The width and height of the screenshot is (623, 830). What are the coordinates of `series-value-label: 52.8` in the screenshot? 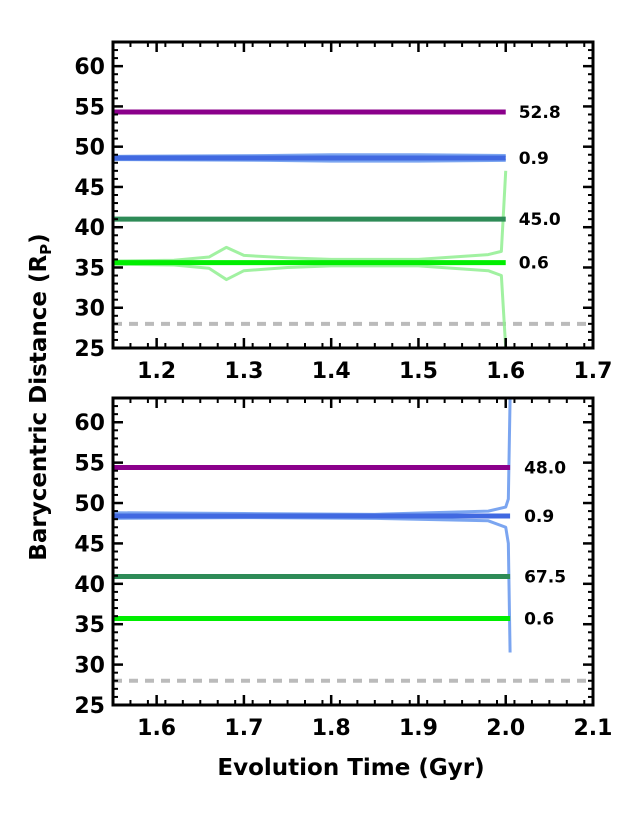 It's located at (540, 113).